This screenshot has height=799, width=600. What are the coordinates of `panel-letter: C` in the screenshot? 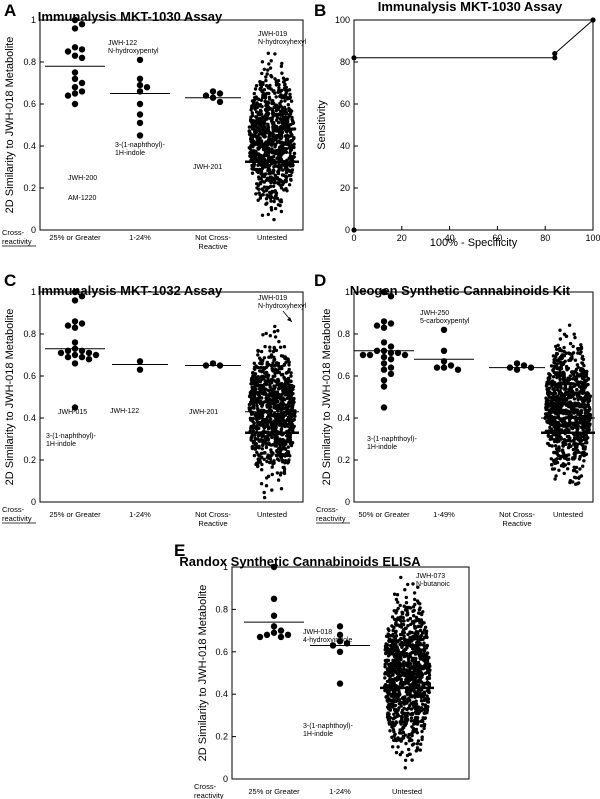 It's located at (10, 280).